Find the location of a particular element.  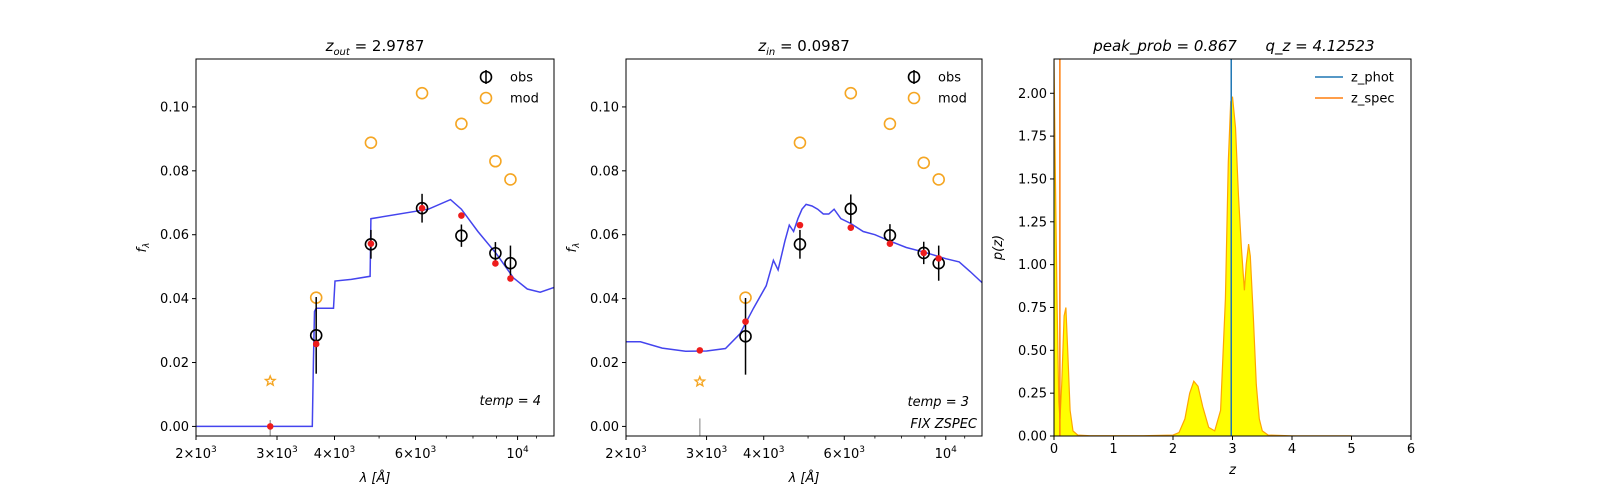

pz-curve is located at coordinates (1203, 247).